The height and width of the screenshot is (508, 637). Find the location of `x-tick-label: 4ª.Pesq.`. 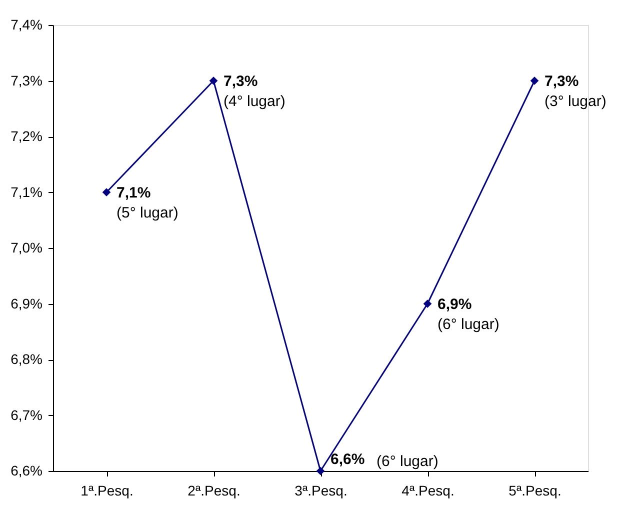

x-tick-label: 4ª.Pesq. is located at coordinates (428, 490).